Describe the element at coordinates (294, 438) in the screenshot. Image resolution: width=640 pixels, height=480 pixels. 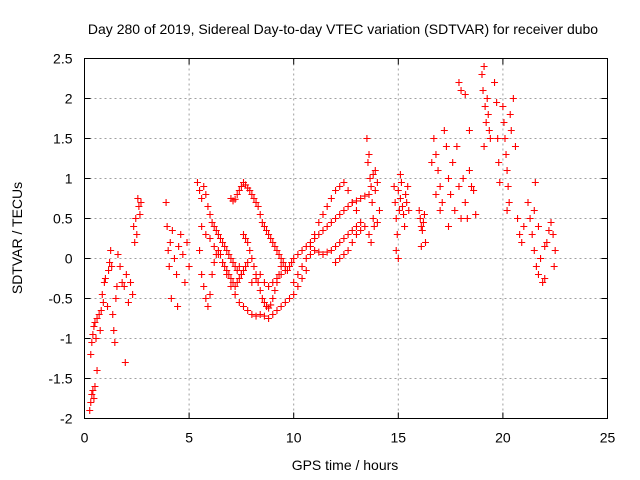
I see `x-tick-label: 10` at that location.